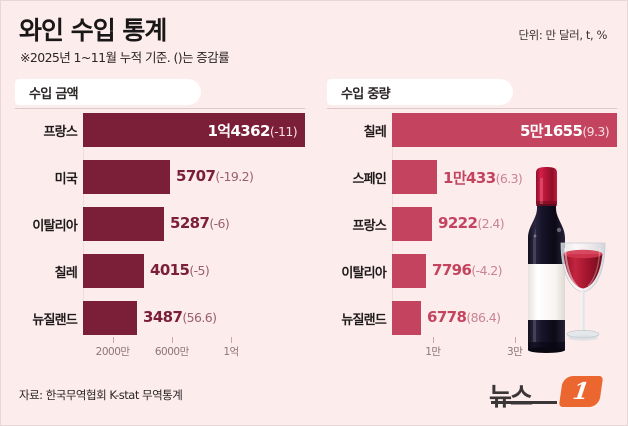 This screenshot has width=628, height=426. Describe the element at coordinates (458, 223) in the screenshot. I see `bar-value-number: 9222` at that location.